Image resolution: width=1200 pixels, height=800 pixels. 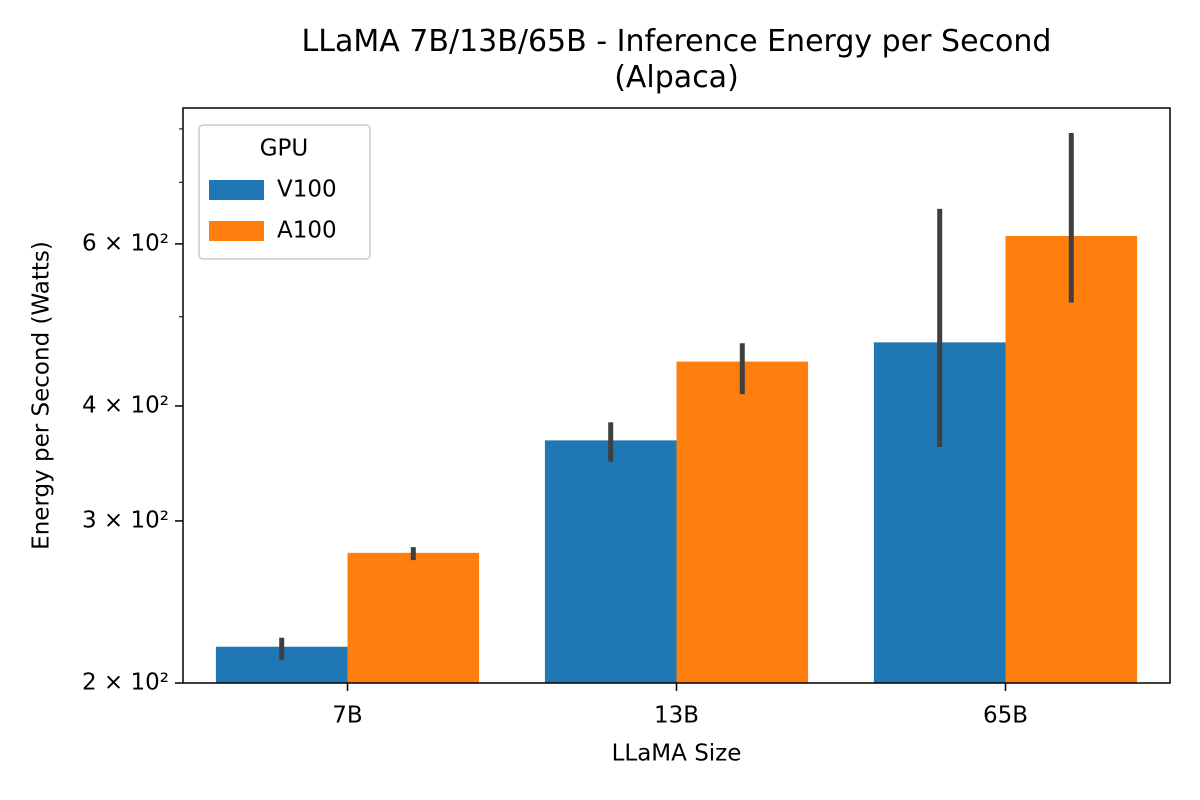 What do you see at coordinates (307, 190) in the screenshot?
I see `legend-label: V100` at bounding box center [307, 190].